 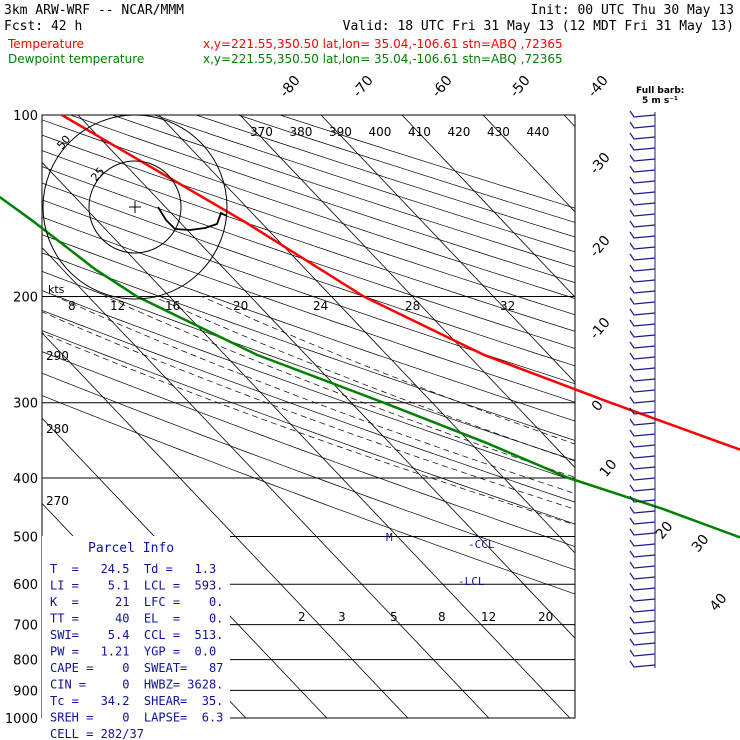 I want to click on theta-label: 380, so click(x=301, y=132).